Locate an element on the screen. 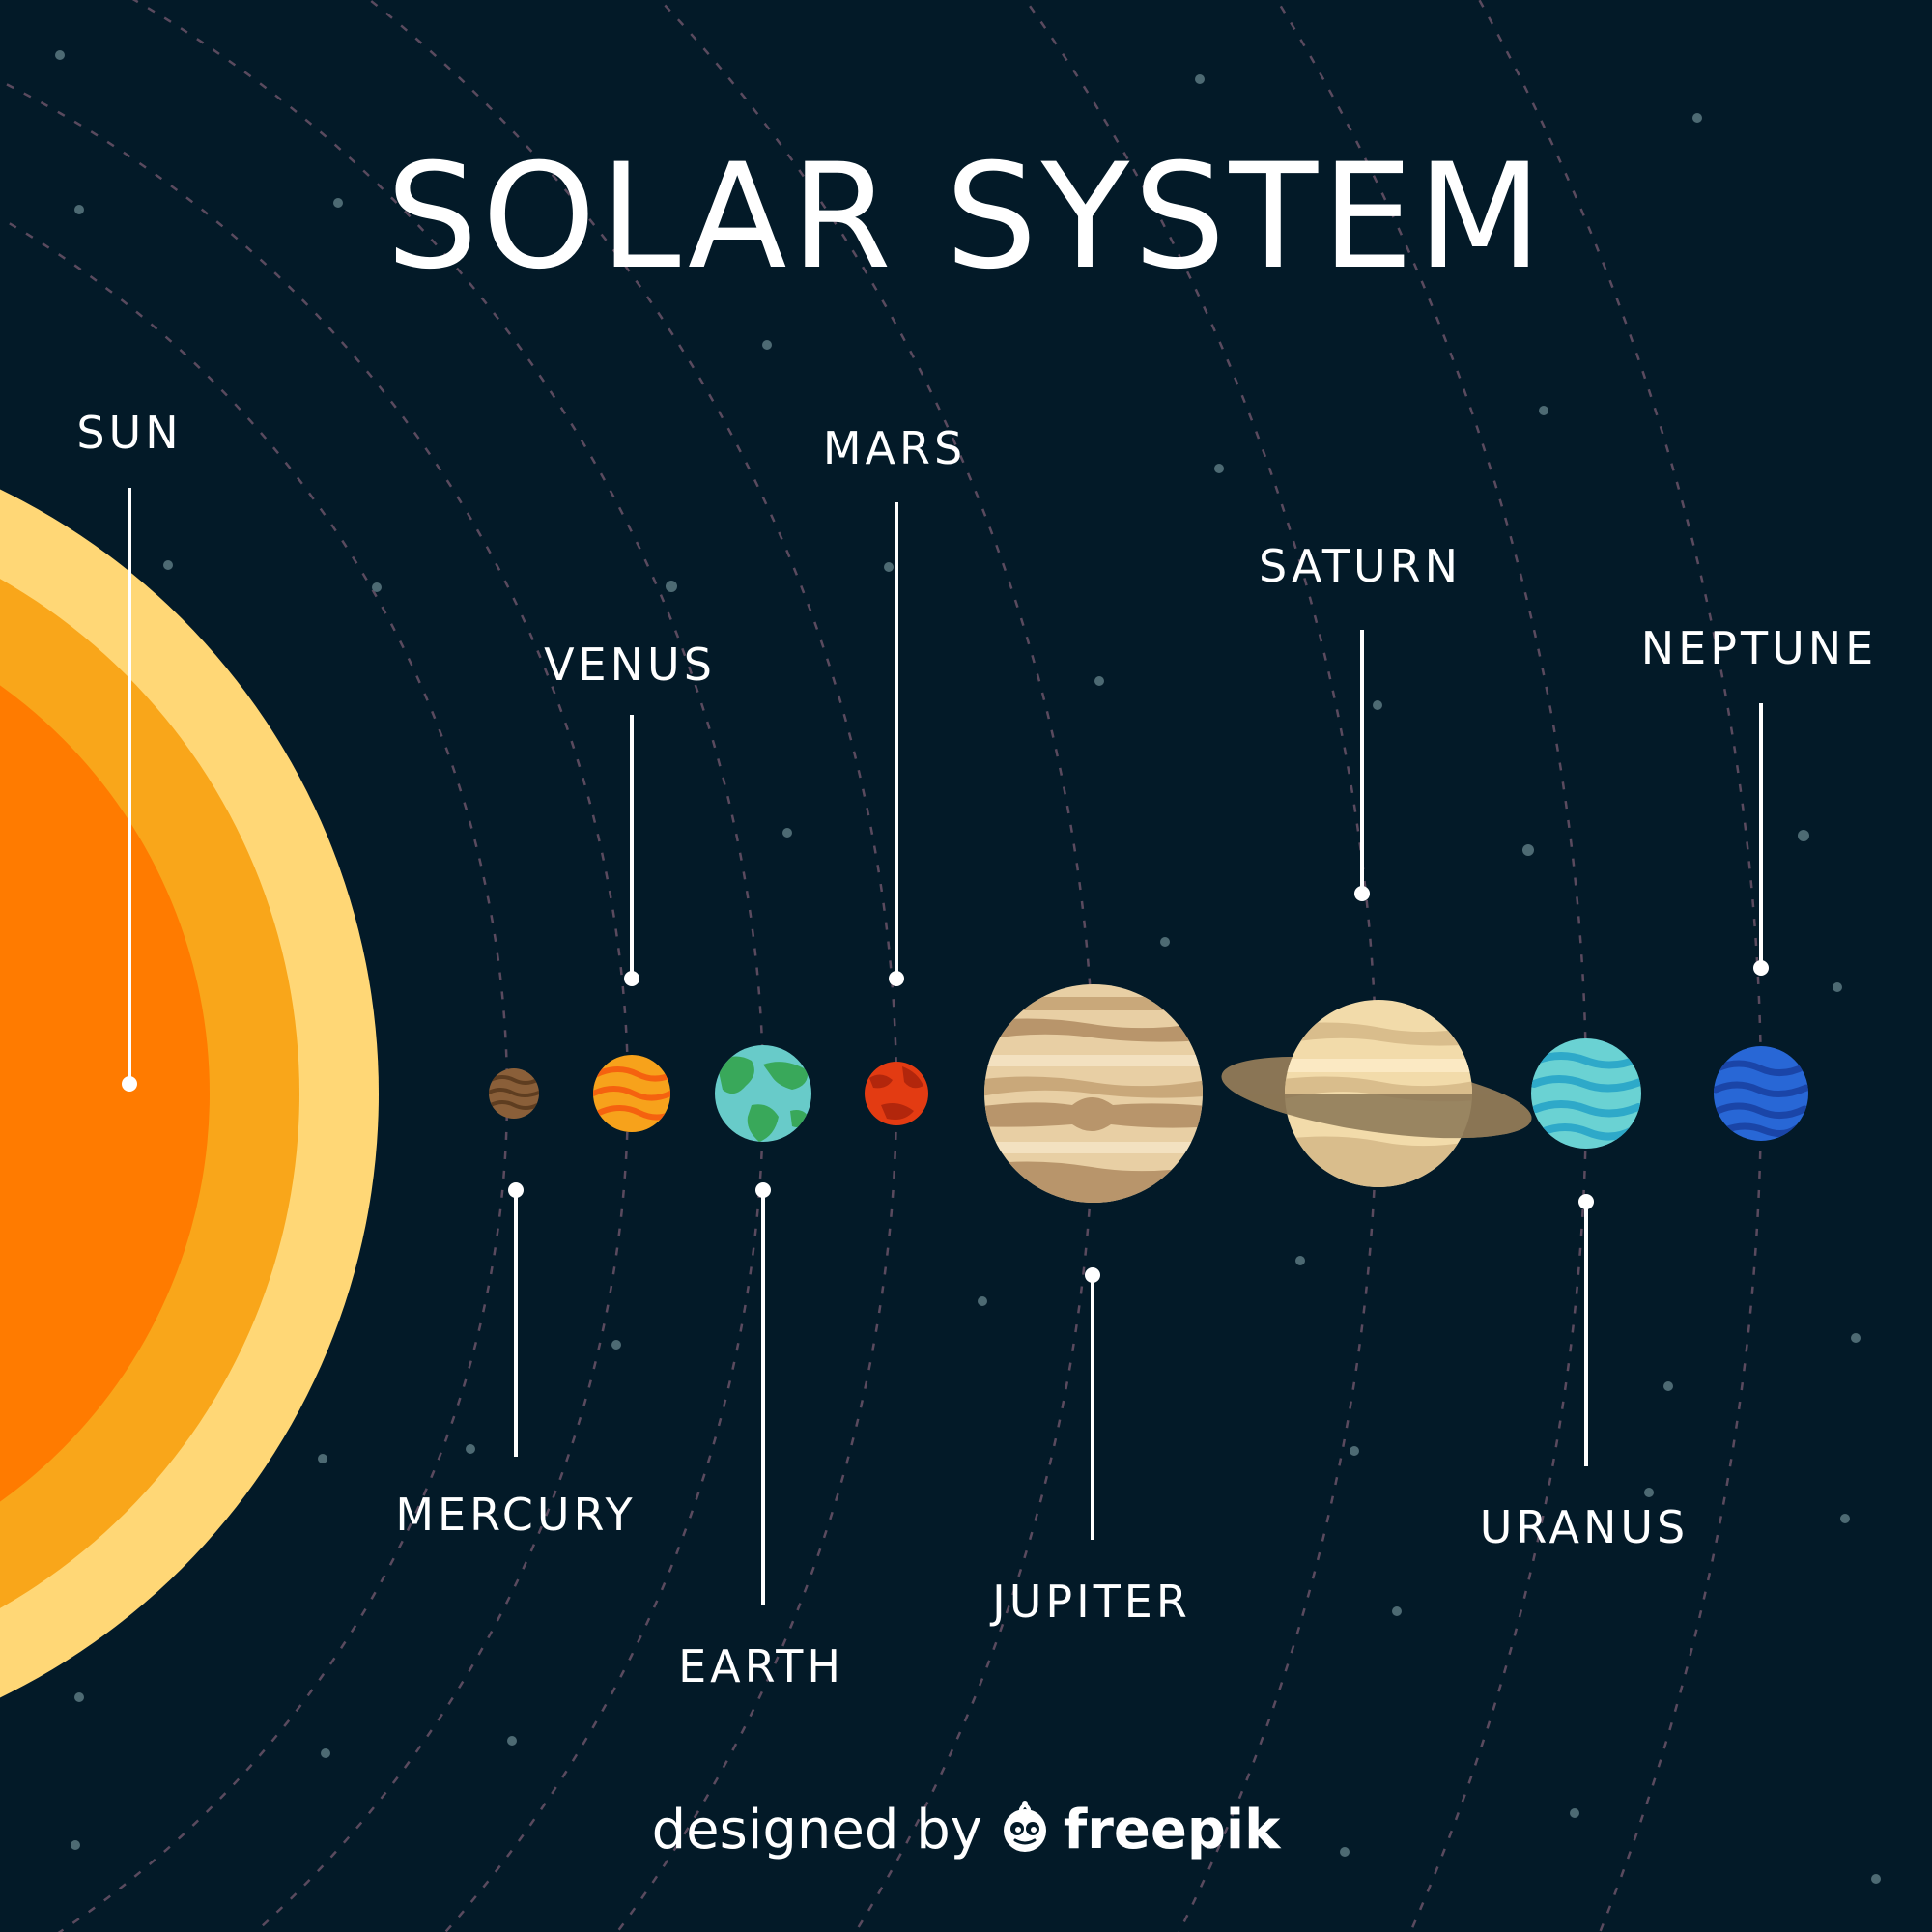  page-title: SOLAR SYSTEM is located at coordinates (966, 217).